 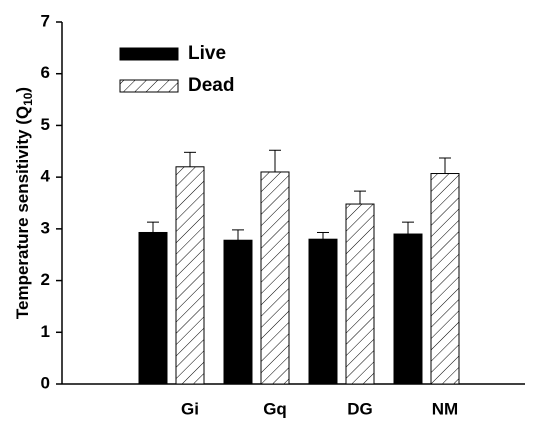 I want to click on legend-label: Live, so click(x=207, y=53).